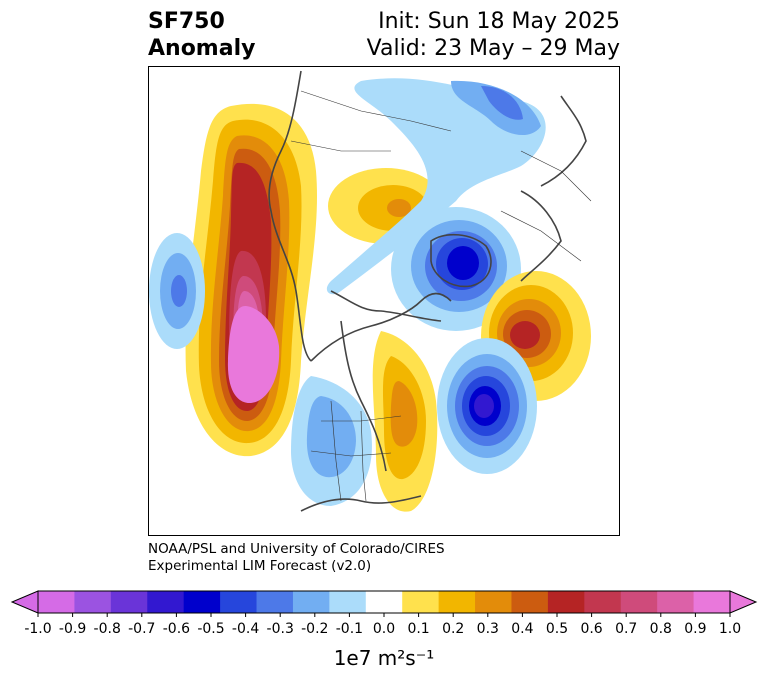 Image resolution: width=768 pixels, height=688 pixels. What do you see at coordinates (202, 48) in the screenshot?
I see `anomaly-label: Anomaly` at bounding box center [202, 48].